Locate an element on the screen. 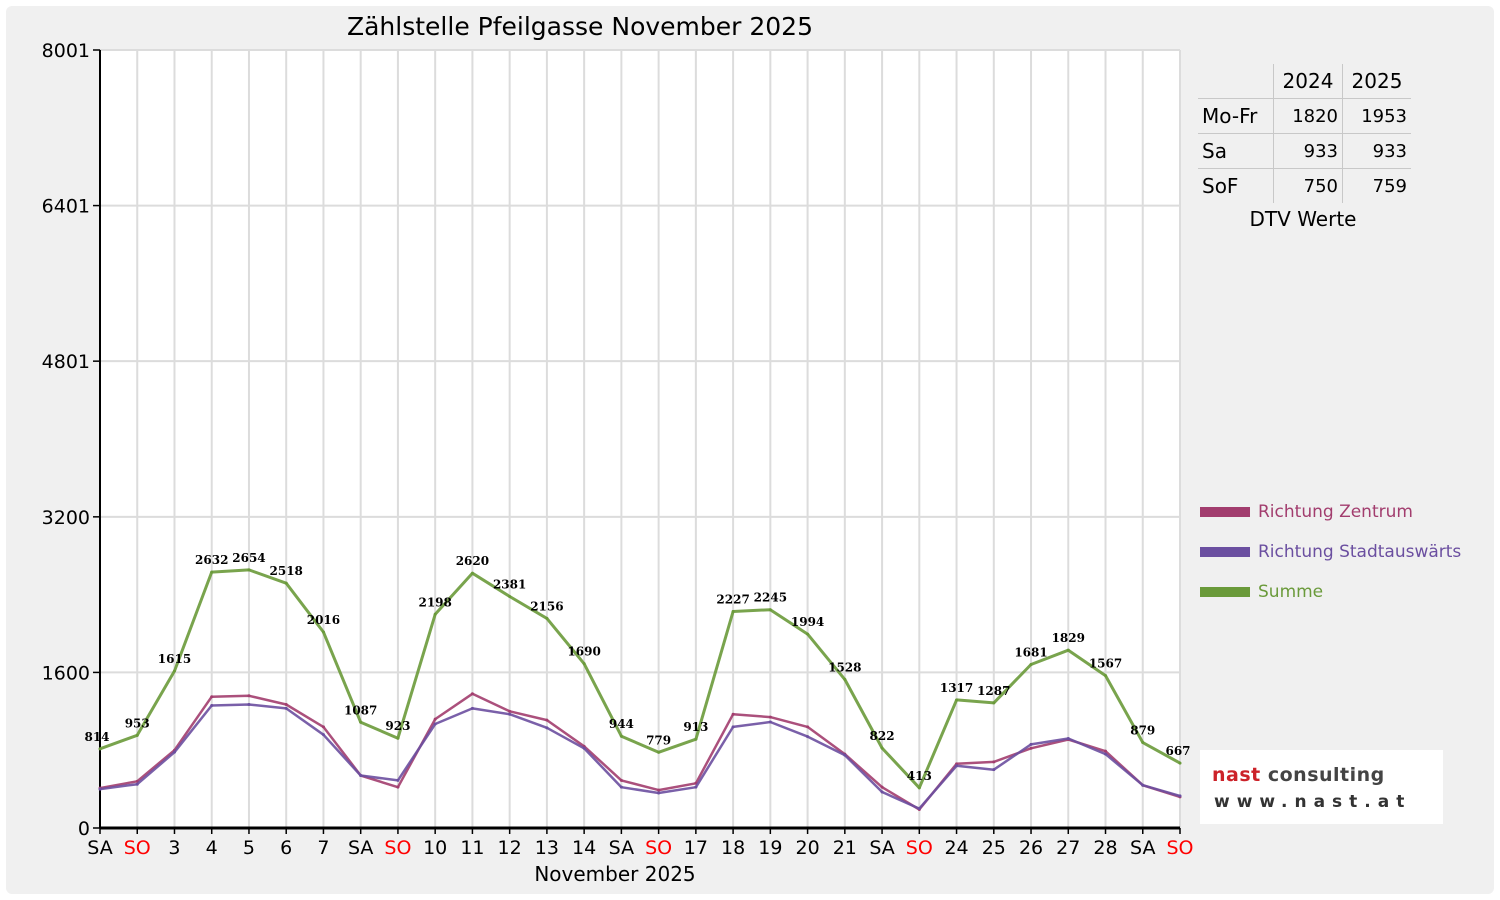 This screenshot has width=1500, height=900. dtv-row-label: SoF is located at coordinates (1220, 186).